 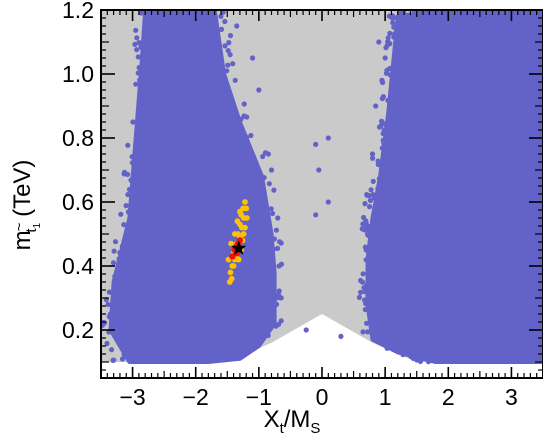 What do you see at coordinates (292, 421) in the screenshot?
I see `x-axis-label: Xt/MS` at bounding box center [292, 421].